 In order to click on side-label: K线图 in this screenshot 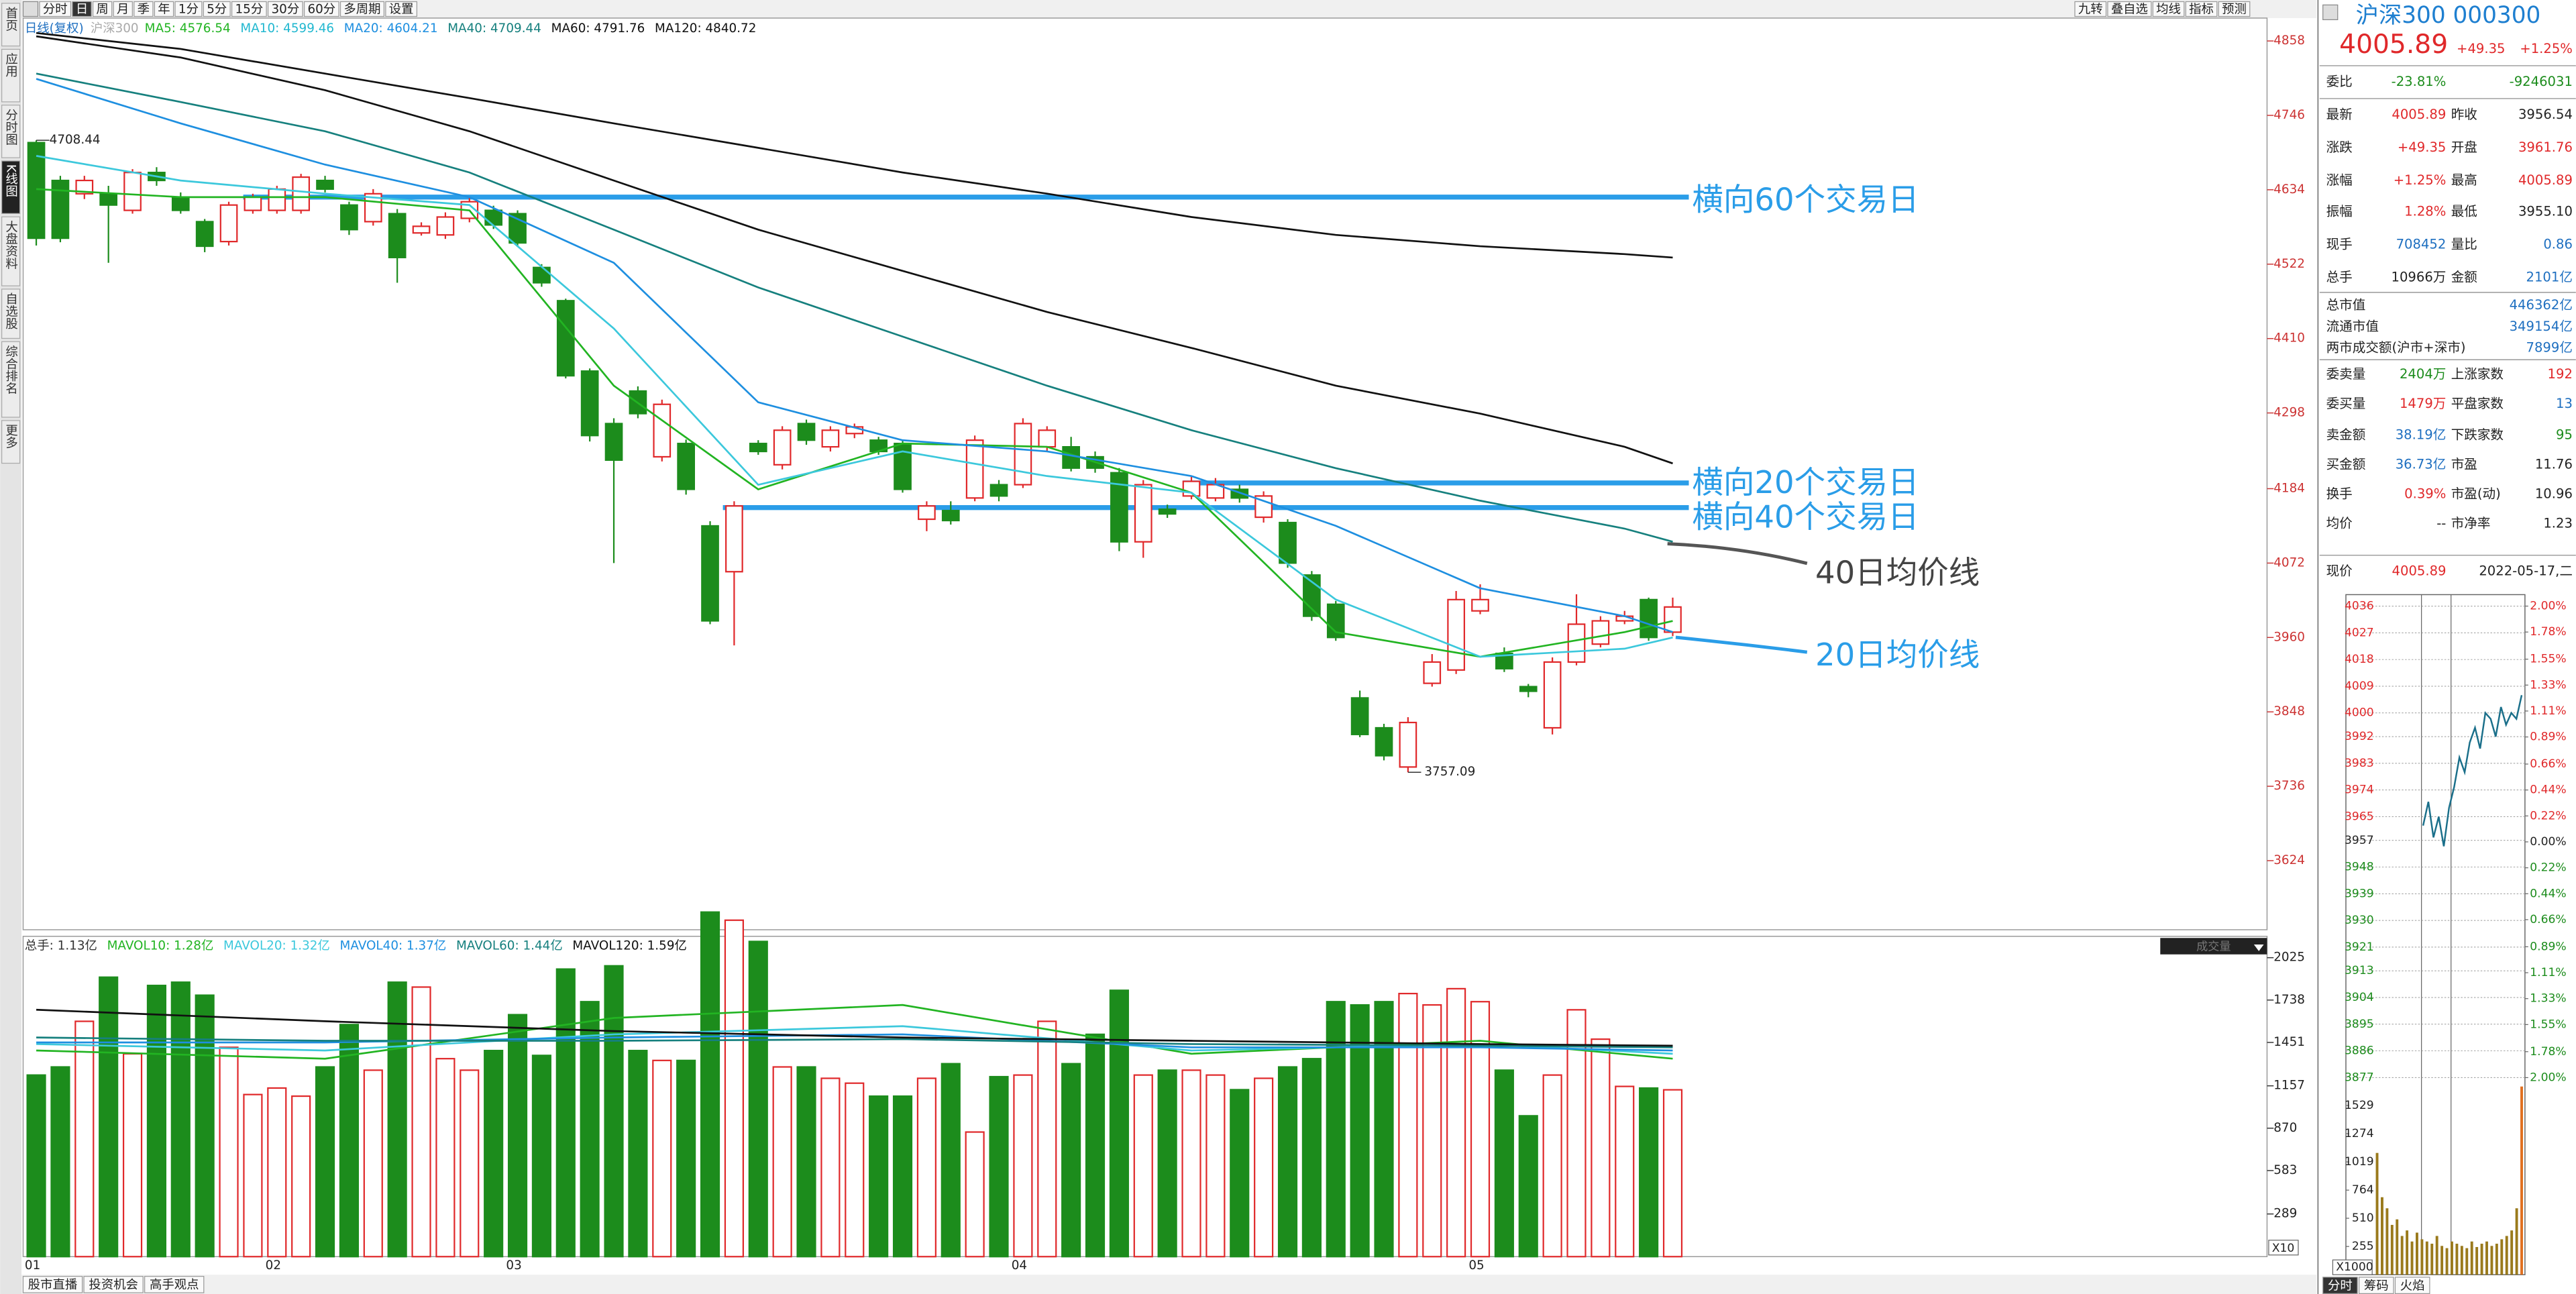, I will do `click(11, 180)`.